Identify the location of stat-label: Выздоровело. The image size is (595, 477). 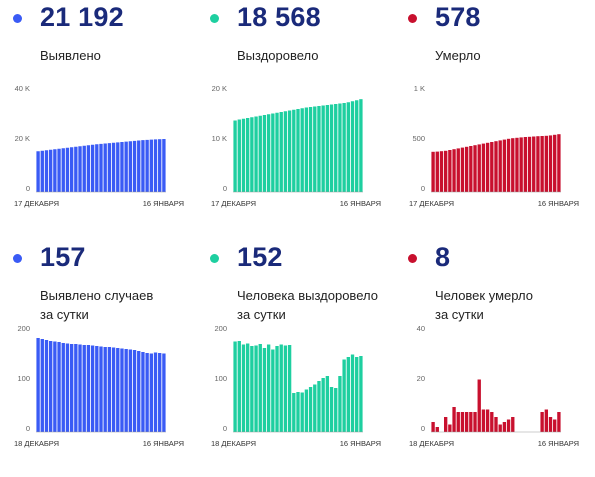
(278, 55).